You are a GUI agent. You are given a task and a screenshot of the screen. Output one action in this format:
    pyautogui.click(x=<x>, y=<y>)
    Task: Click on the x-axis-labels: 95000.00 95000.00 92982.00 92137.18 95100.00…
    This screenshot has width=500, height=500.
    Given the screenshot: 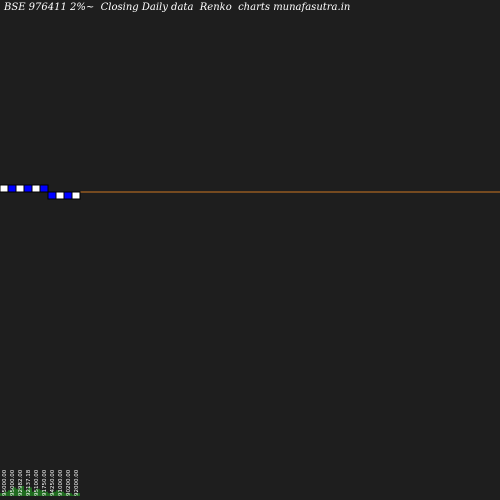 What is the action you would take?
    pyautogui.click(x=41, y=482)
    